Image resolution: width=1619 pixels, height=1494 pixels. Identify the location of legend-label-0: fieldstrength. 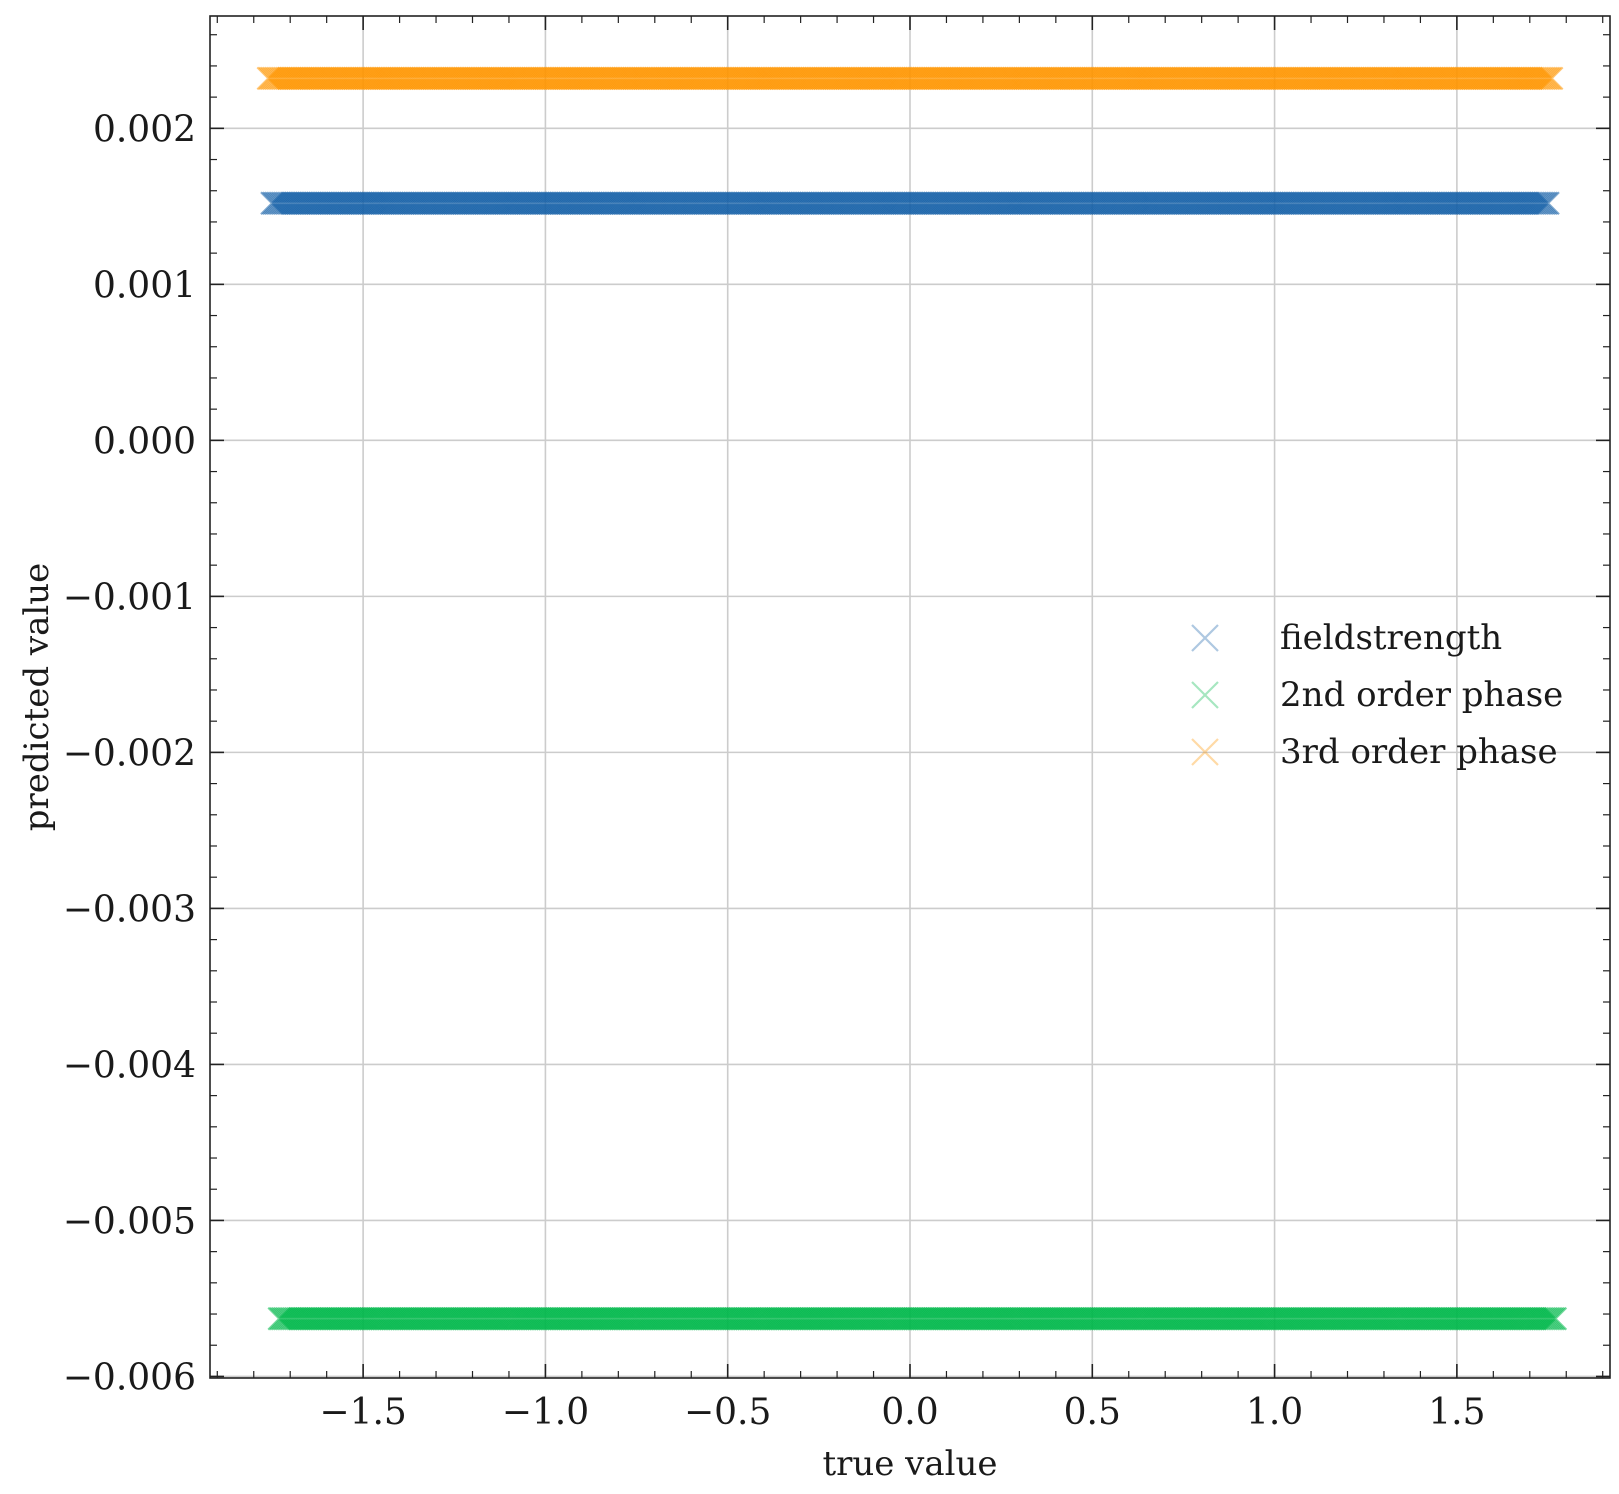
(1391, 638).